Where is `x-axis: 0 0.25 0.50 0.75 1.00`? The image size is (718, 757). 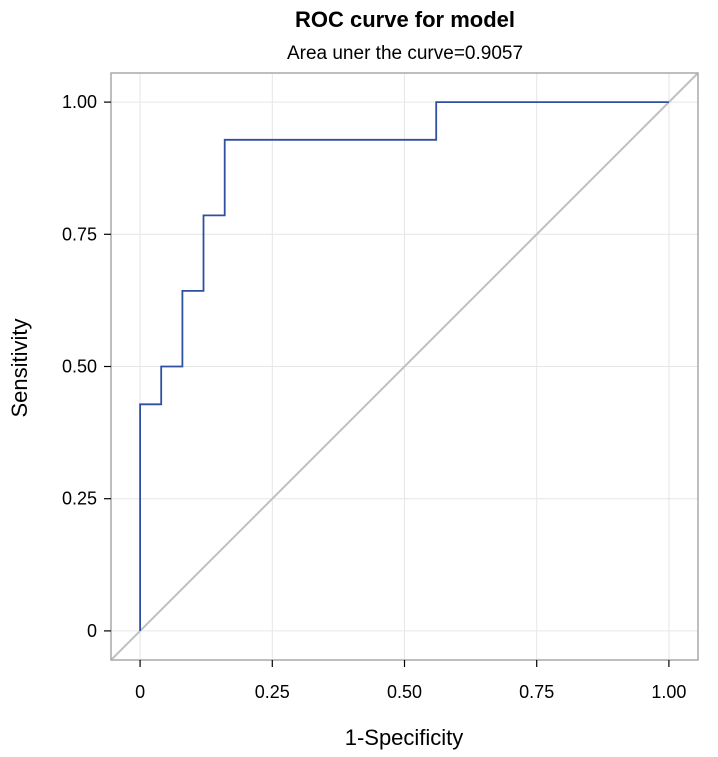 x-axis: 0 0.25 0.50 0.75 1.00 is located at coordinates (410, 681).